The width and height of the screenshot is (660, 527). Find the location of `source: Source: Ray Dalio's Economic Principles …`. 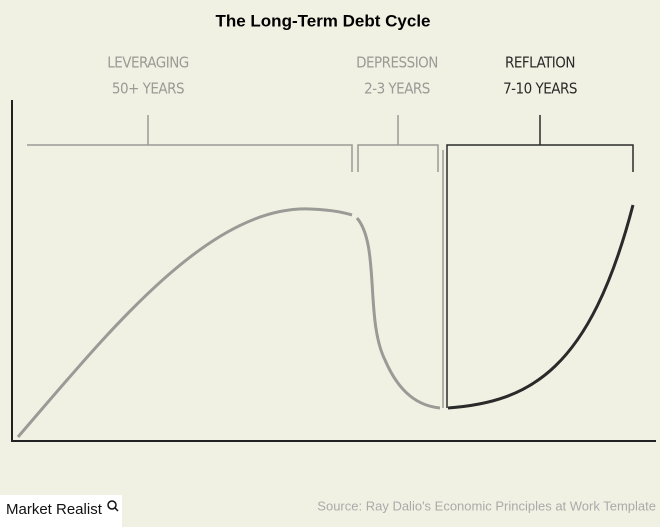

source: Source: Ray Dalio's Economic Principles … is located at coordinates (486, 505).